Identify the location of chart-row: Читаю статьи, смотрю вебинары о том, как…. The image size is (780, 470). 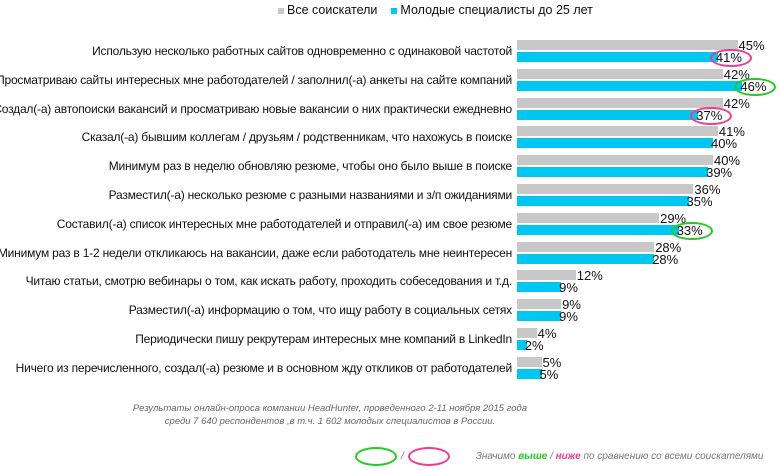
(390, 282).